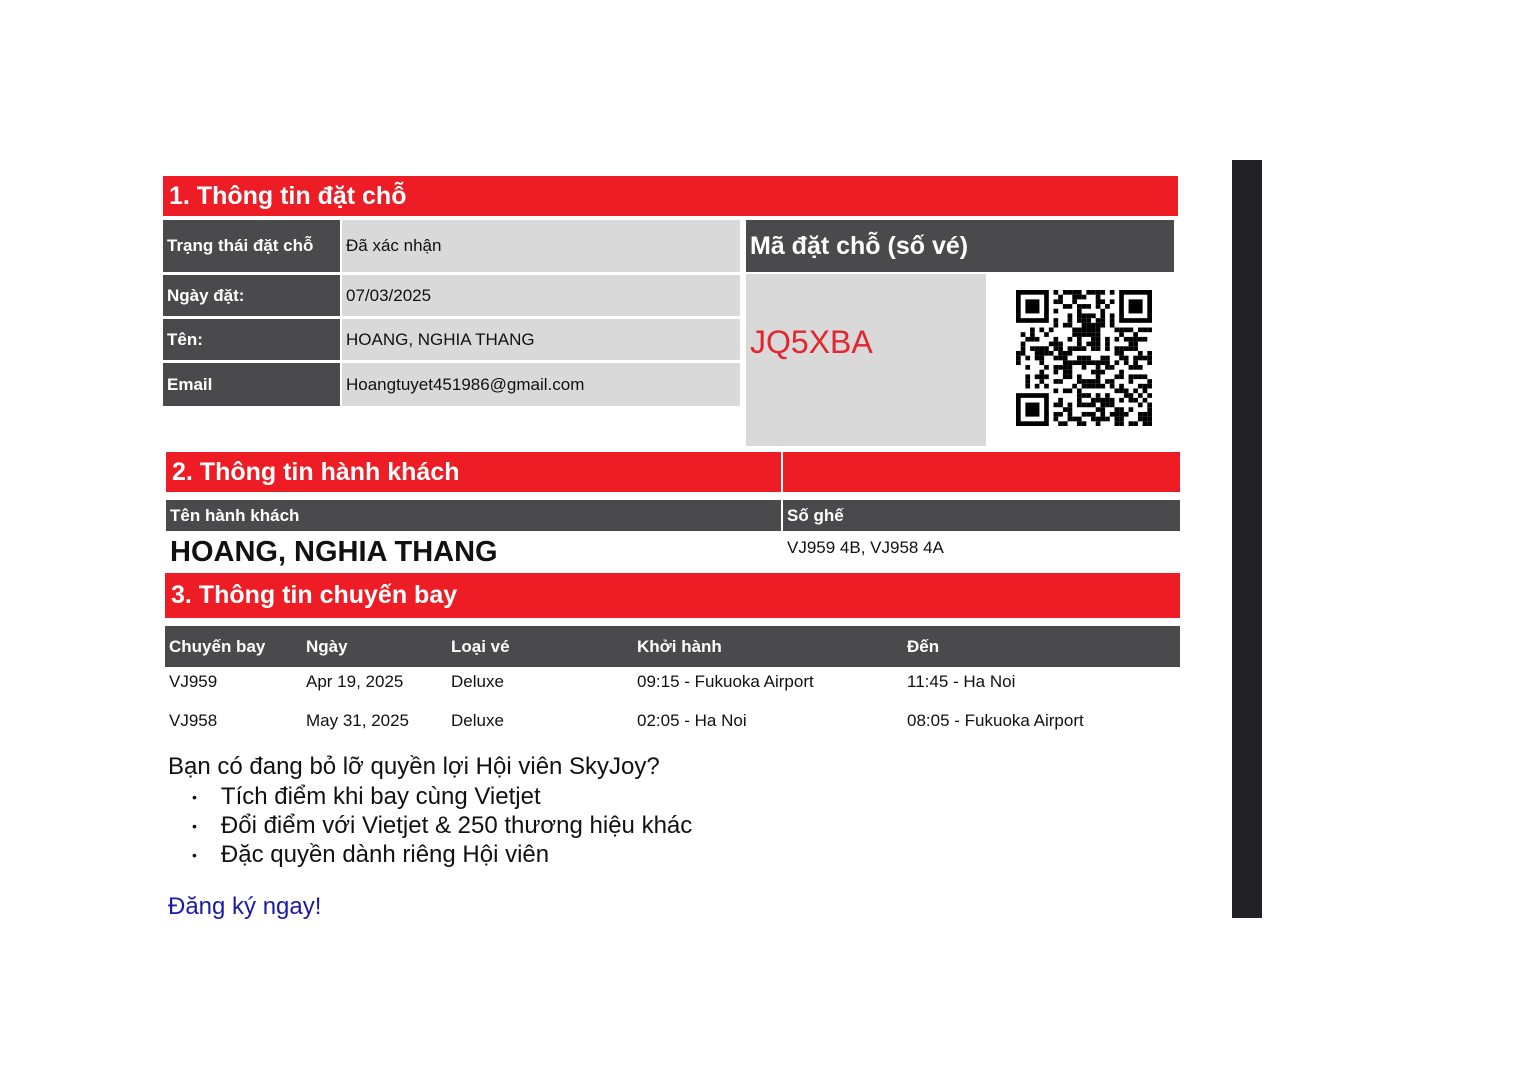 The height and width of the screenshot is (1075, 1518). Describe the element at coordinates (541, 384) in the screenshot. I see `email-value: Hoangtuyet451986@gmail.com` at that location.